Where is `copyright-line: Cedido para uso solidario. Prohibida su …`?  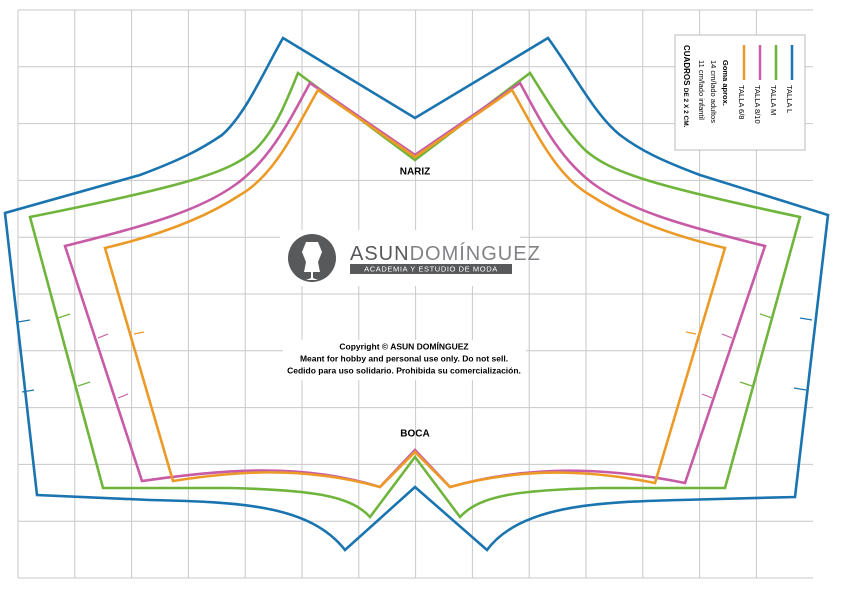 copyright-line: Cedido para uso solidario. Prohibida su … is located at coordinates (404, 370).